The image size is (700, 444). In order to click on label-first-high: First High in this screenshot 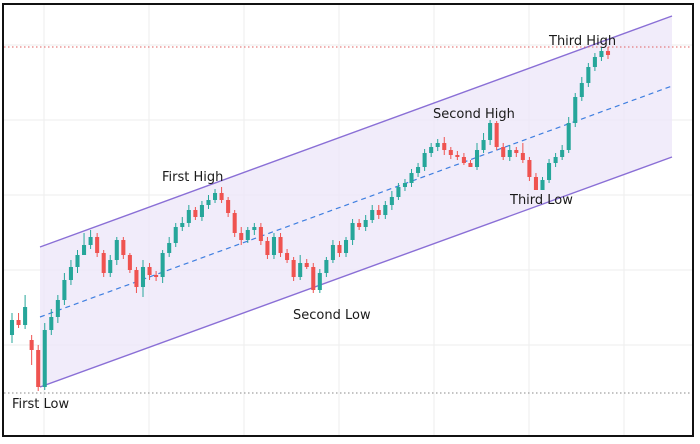, I will do `click(192, 177)`.